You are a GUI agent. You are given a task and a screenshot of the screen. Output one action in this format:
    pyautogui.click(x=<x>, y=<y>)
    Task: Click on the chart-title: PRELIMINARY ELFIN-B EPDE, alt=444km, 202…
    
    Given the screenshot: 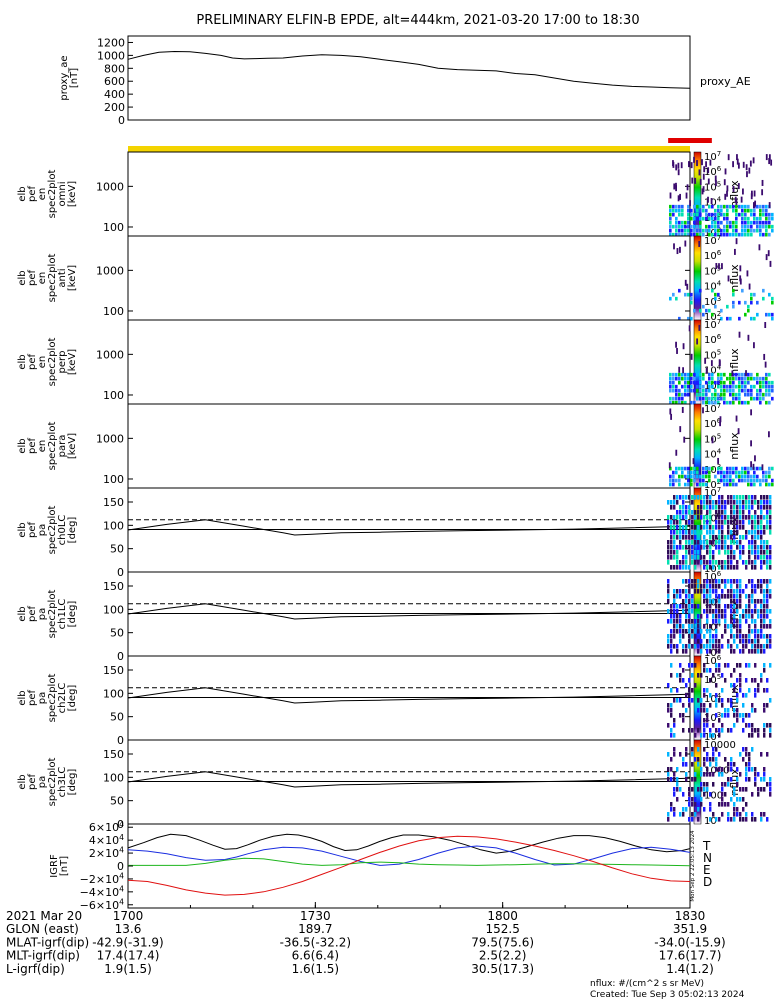 What is the action you would take?
    pyautogui.click(x=417, y=20)
    